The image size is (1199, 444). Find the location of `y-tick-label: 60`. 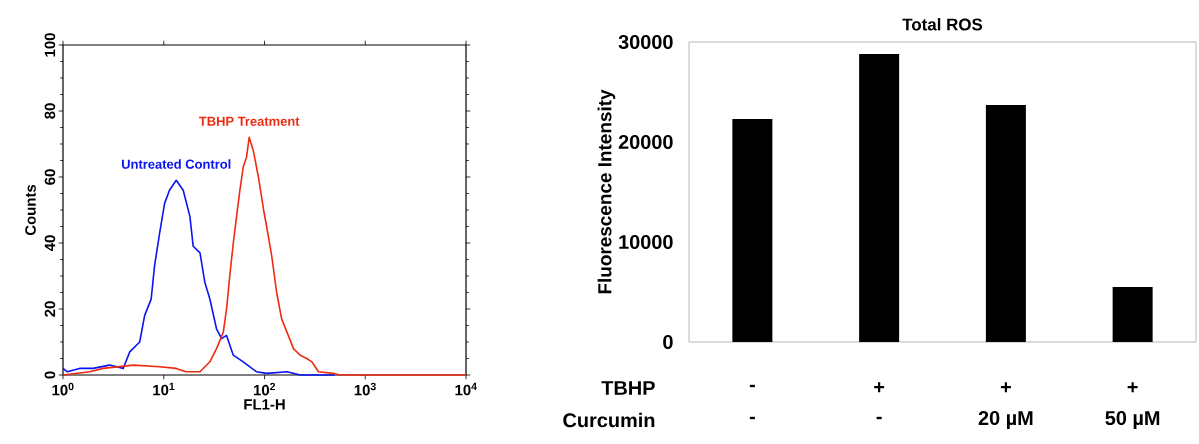

y-tick-label: 60 is located at coordinates (50, 177).